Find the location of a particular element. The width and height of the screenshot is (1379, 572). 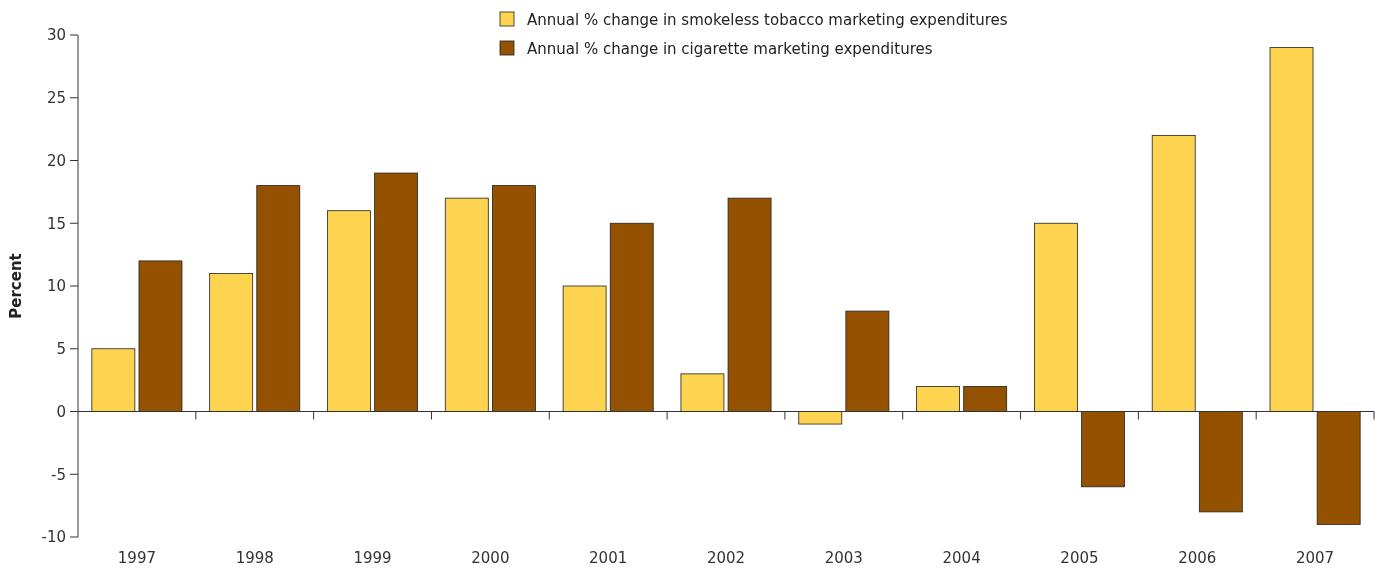

x-tick-label: 2002 is located at coordinates (726, 558).